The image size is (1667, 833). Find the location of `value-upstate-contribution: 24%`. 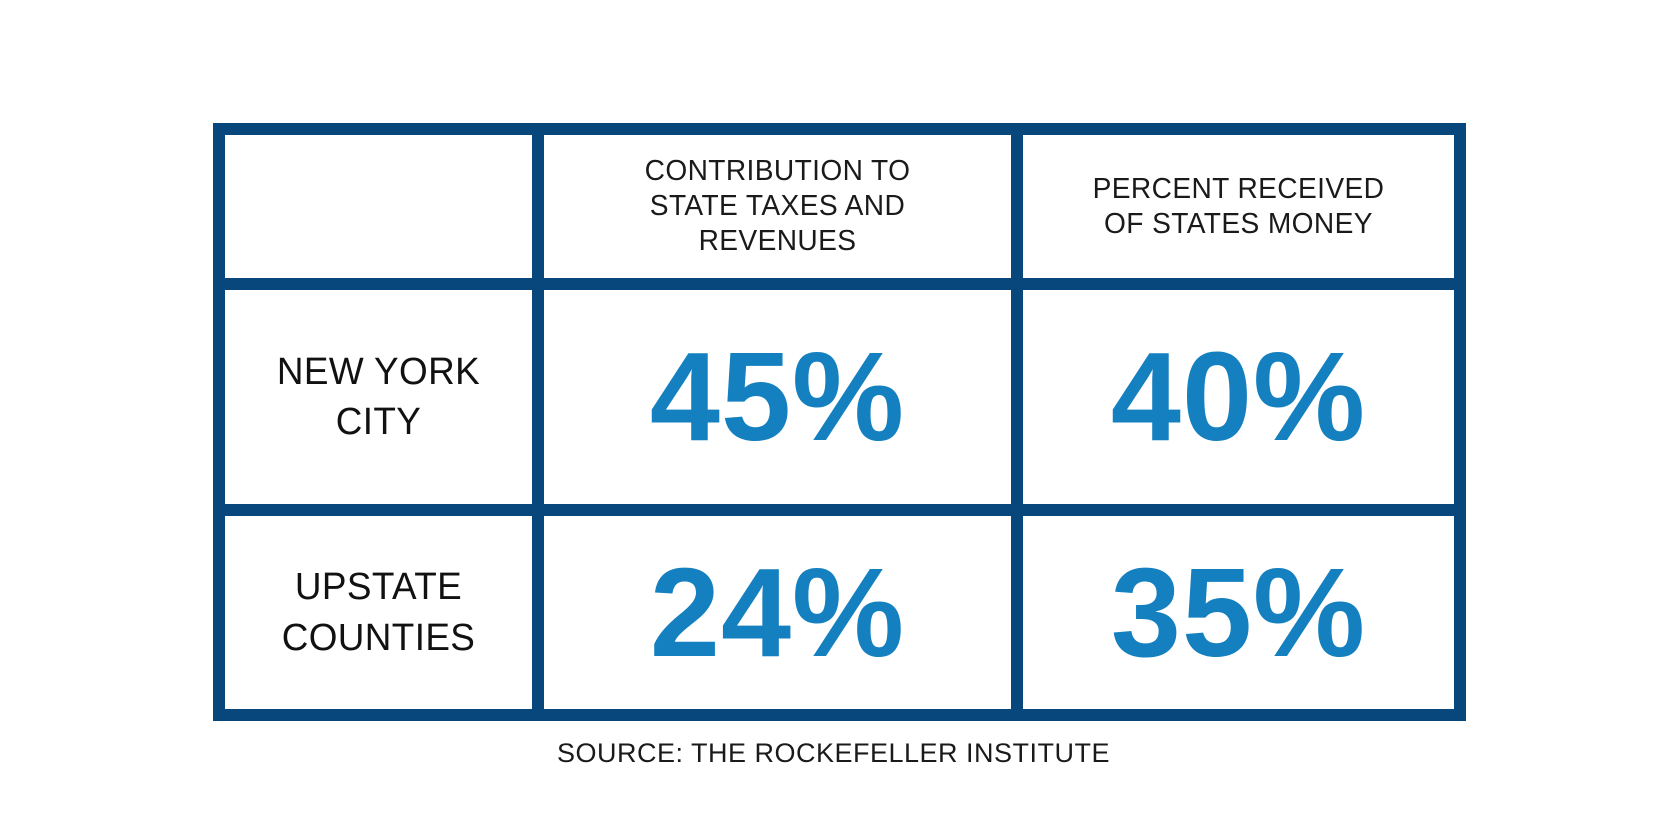

value-upstate-contribution: 24% is located at coordinates (777, 612).